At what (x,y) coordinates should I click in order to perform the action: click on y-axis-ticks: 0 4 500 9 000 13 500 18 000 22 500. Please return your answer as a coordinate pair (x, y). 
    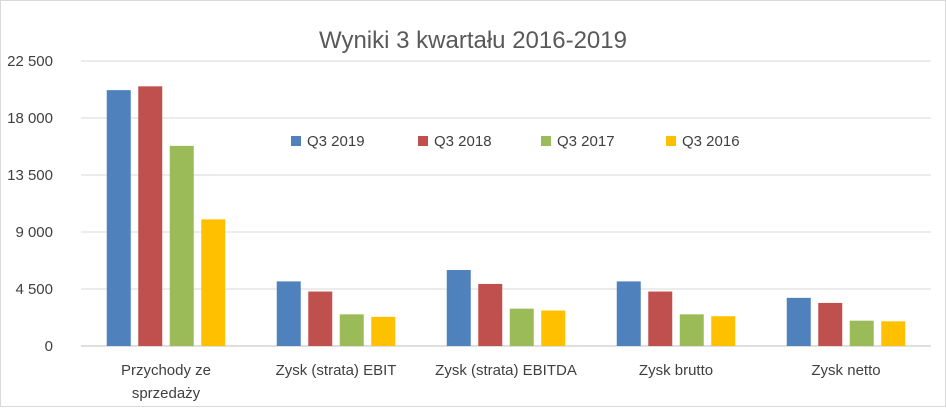
    Looking at the image, I should click on (30, 204).